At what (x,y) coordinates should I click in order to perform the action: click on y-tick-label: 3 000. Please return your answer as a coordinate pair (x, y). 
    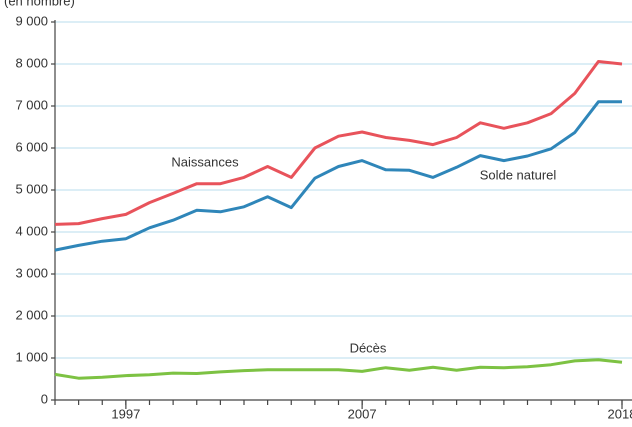
    Looking at the image, I should click on (31, 272).